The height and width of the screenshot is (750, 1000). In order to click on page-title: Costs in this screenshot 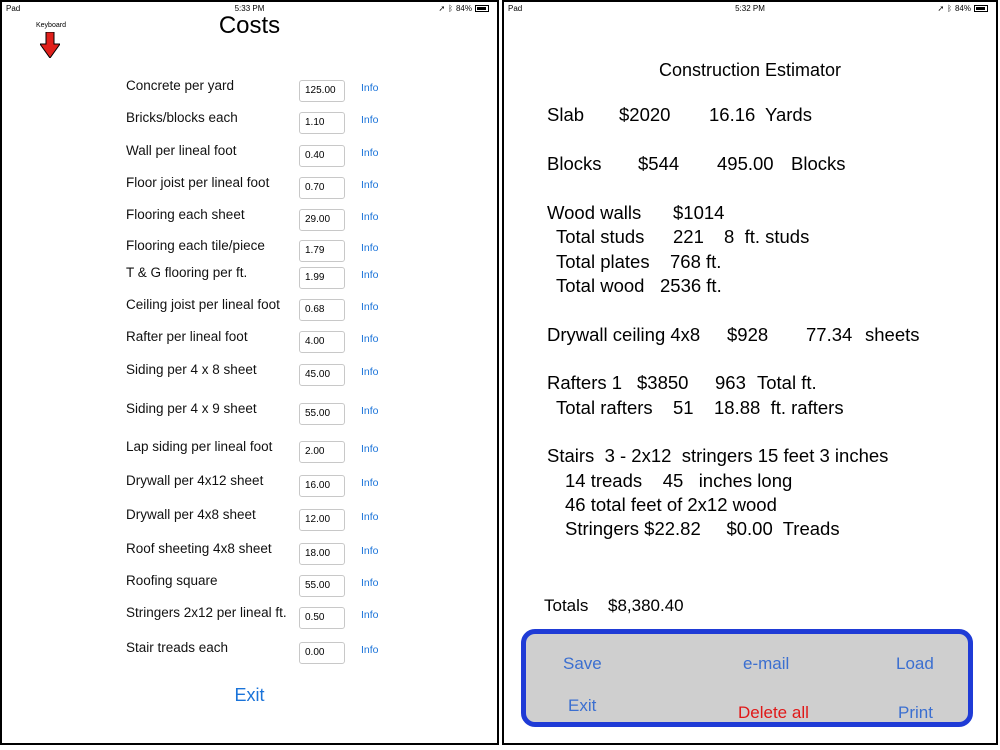, I will do `click(249, 25)`.